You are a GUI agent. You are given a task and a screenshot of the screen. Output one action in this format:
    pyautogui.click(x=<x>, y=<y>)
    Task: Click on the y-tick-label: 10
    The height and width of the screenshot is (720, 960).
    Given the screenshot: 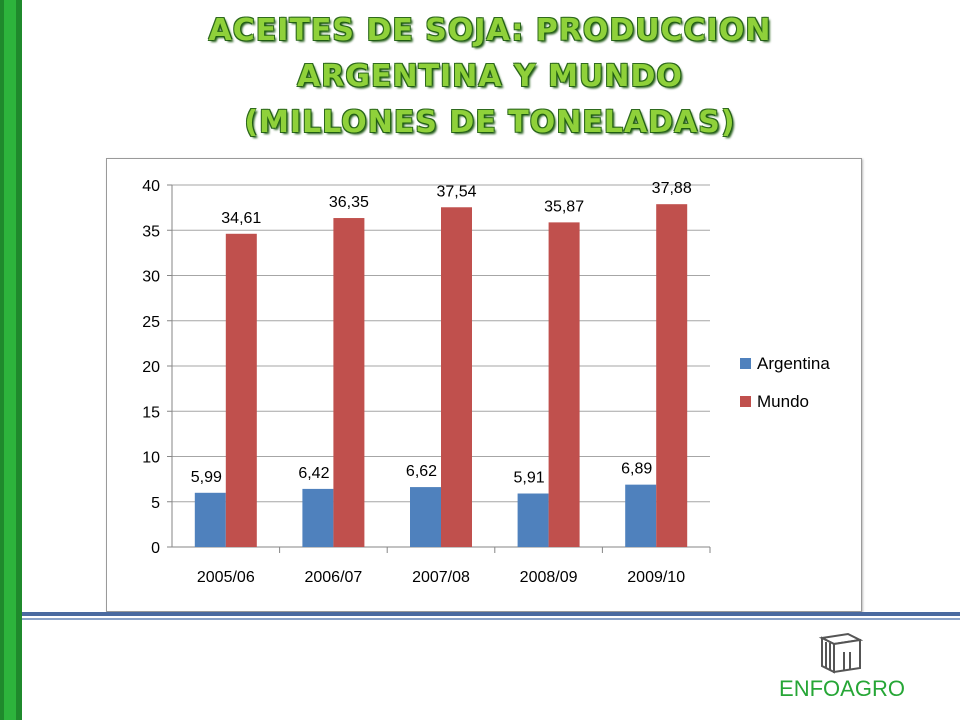 What is the action you would take?
    pyautogui.click(x=151, y=458)
    